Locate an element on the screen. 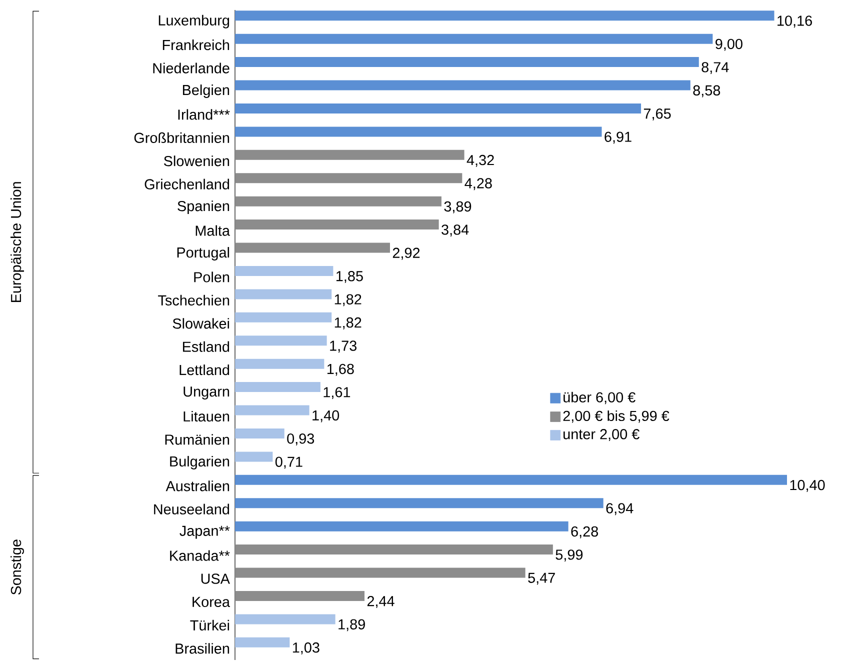 This screenshot has height=664, width=851. y-tick-label: Irland*** is located at coordinates (204, 114).